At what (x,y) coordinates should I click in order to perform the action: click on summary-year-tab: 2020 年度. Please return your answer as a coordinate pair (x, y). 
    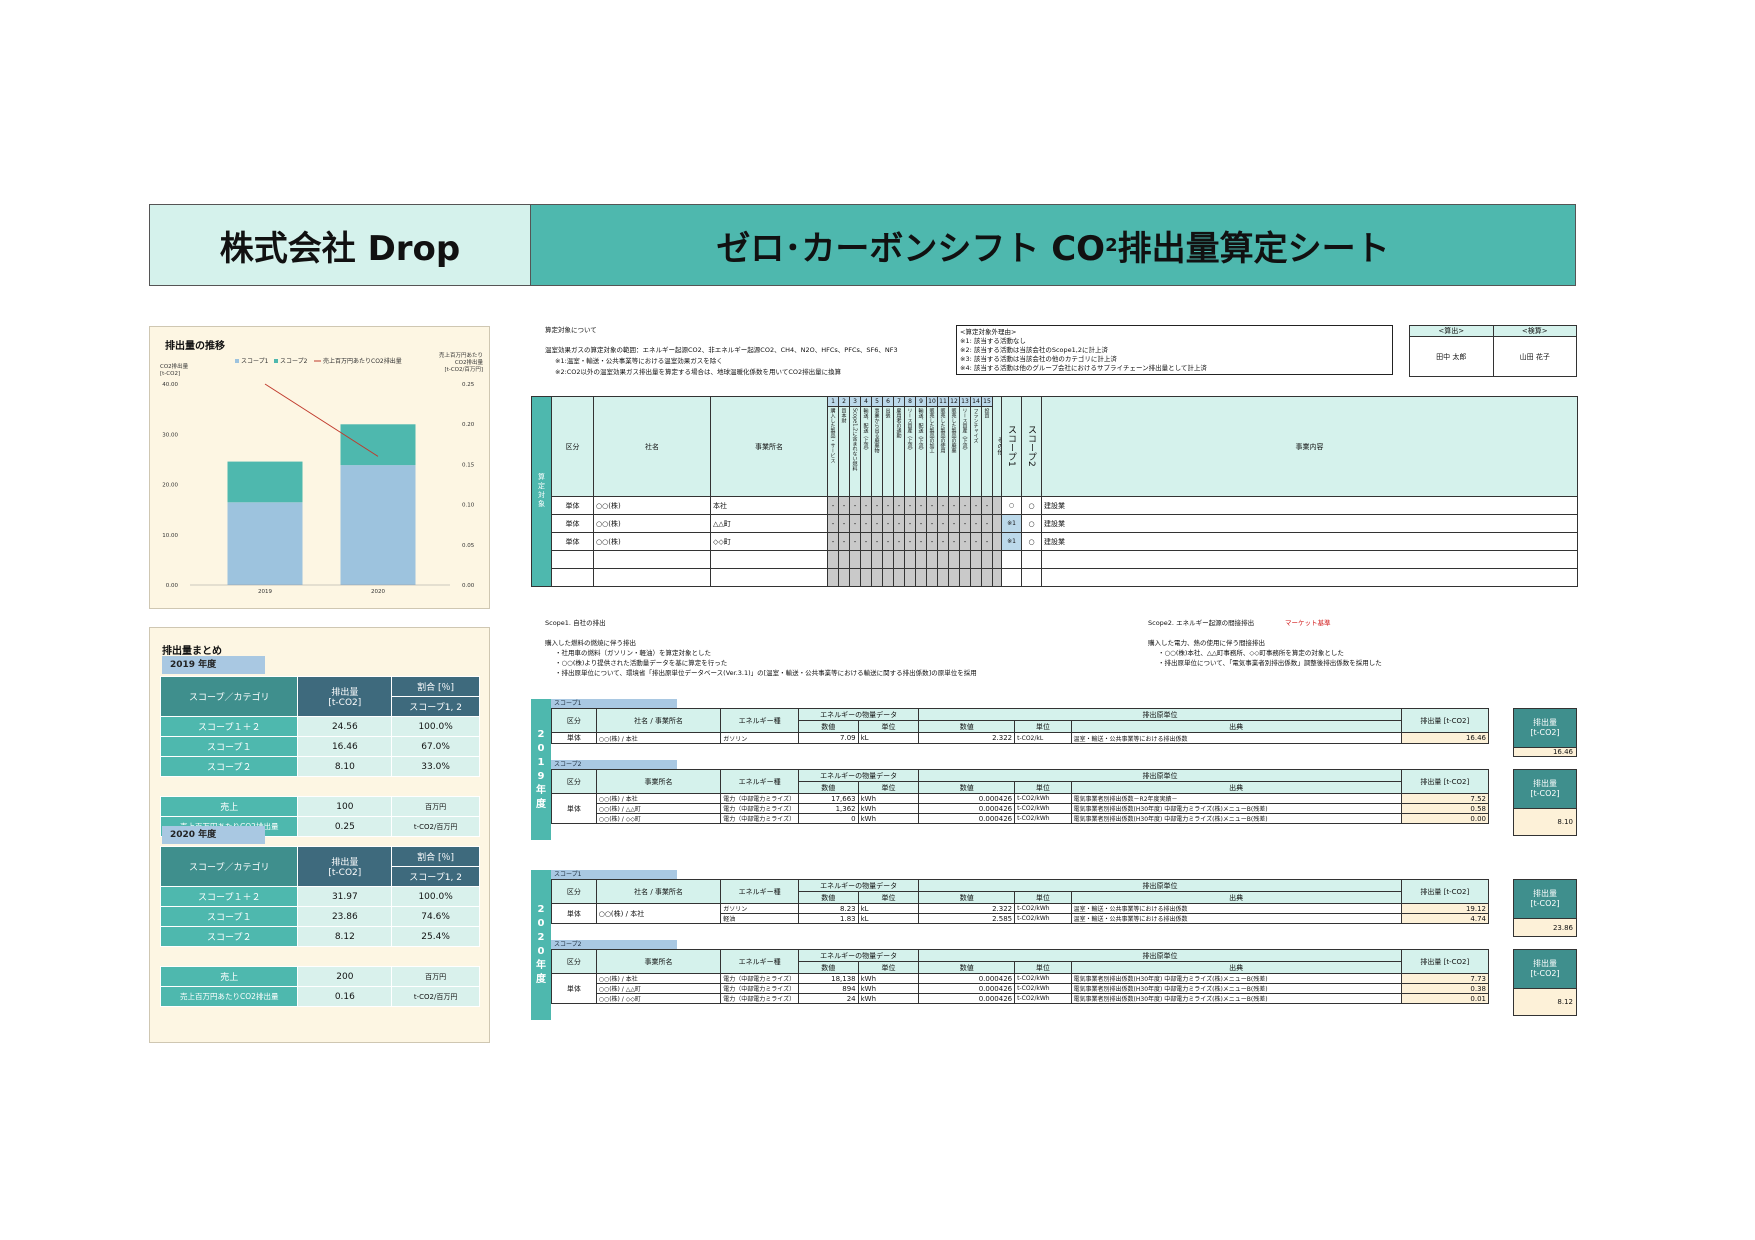
    Looking at the image, I should click on (213, 835).